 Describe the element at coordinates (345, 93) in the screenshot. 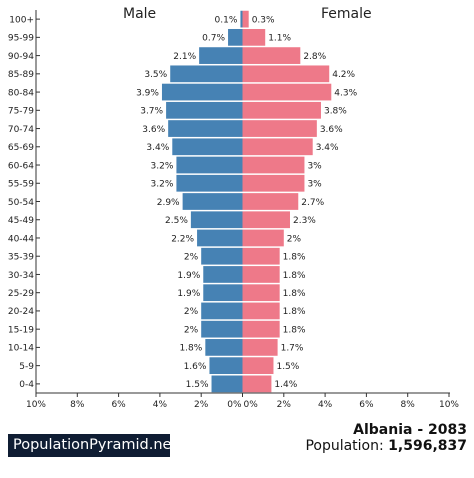

I see `female-value-label: 4.3%` at that location.